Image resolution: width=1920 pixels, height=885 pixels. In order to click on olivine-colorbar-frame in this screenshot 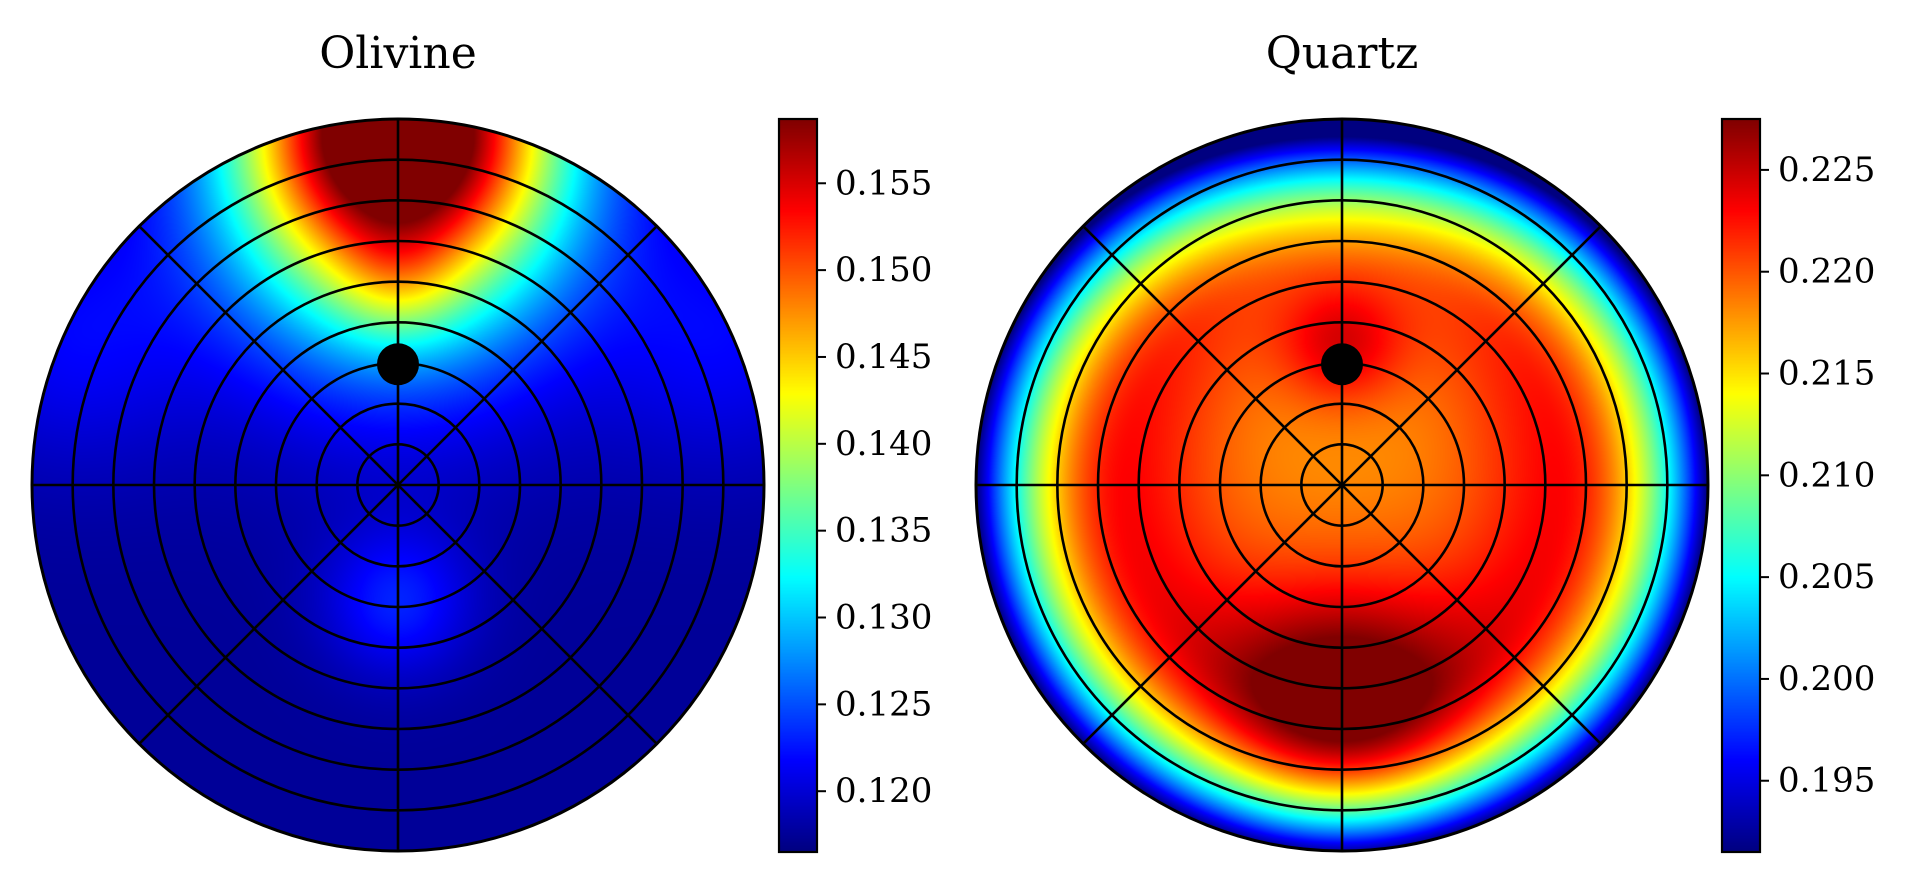, I will do `click(798, 485)`.